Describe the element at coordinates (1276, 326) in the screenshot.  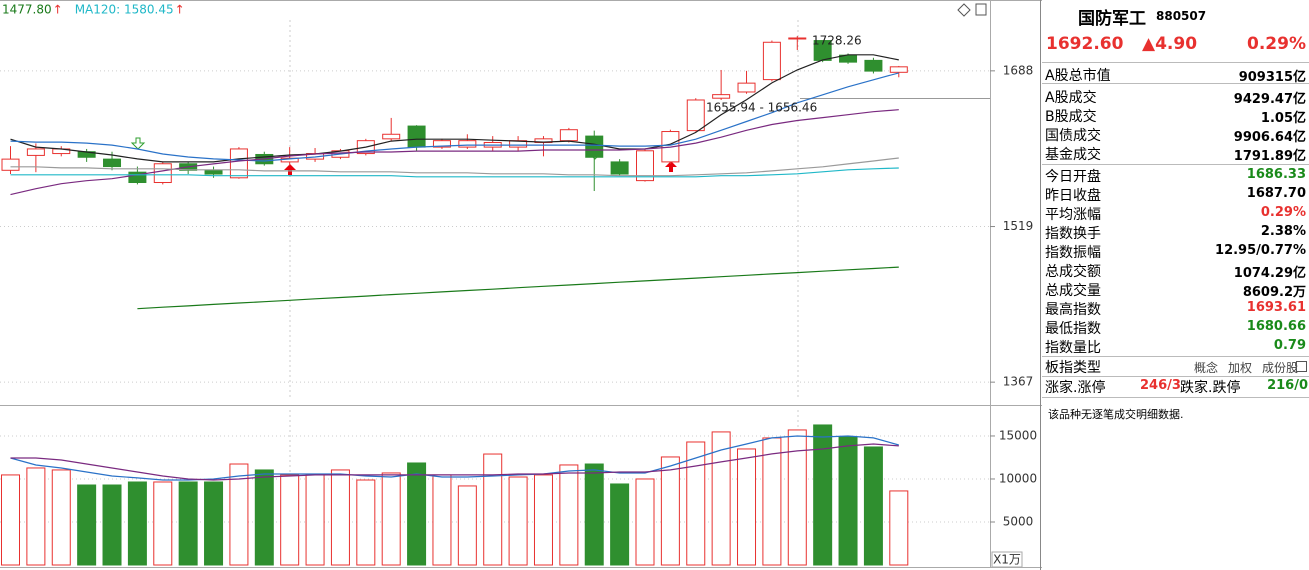
I see `row-value: 1680.66` at that location.